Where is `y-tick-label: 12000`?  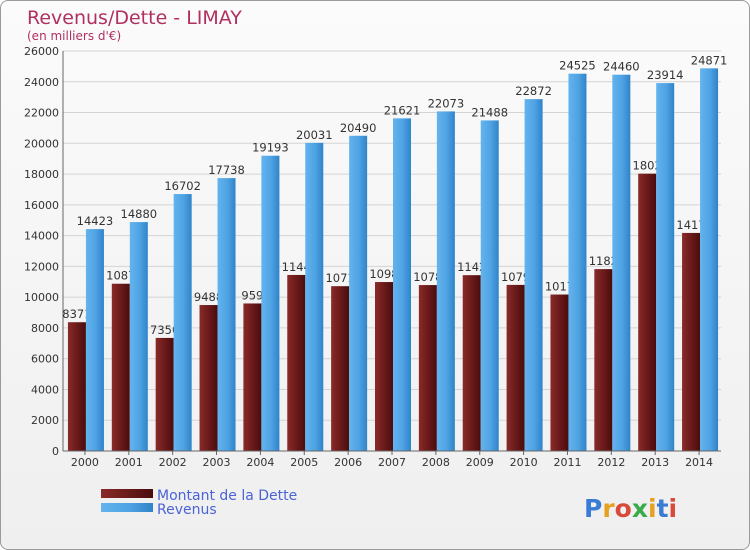
y-tick-label: 12000 is located at coordinates (41, 266).